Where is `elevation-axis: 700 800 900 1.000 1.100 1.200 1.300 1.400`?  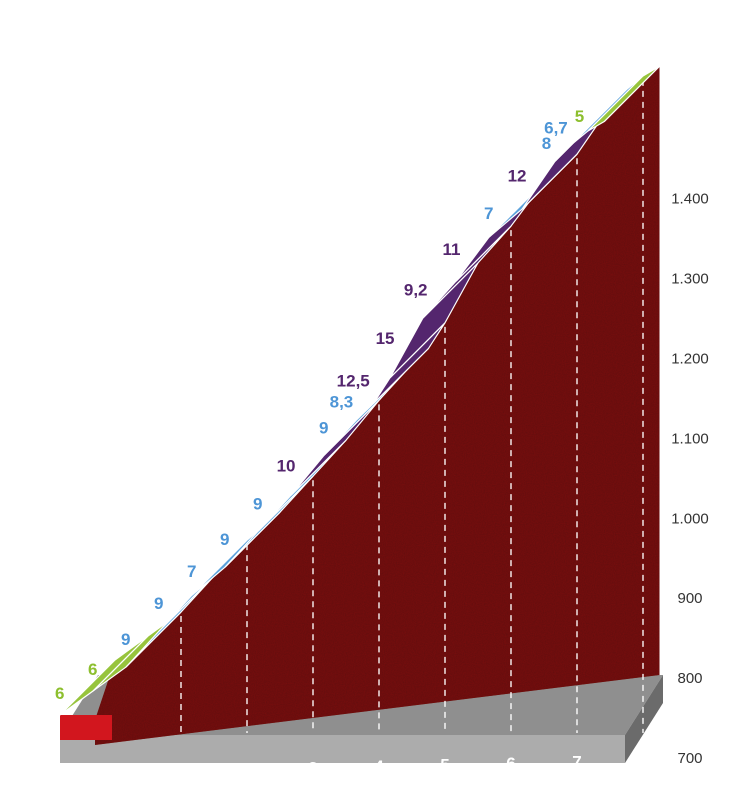
elevation-axis: 700 800 900 1.000 1.100 1.200 1.300 1.400 is located at coordinates (690, 479).